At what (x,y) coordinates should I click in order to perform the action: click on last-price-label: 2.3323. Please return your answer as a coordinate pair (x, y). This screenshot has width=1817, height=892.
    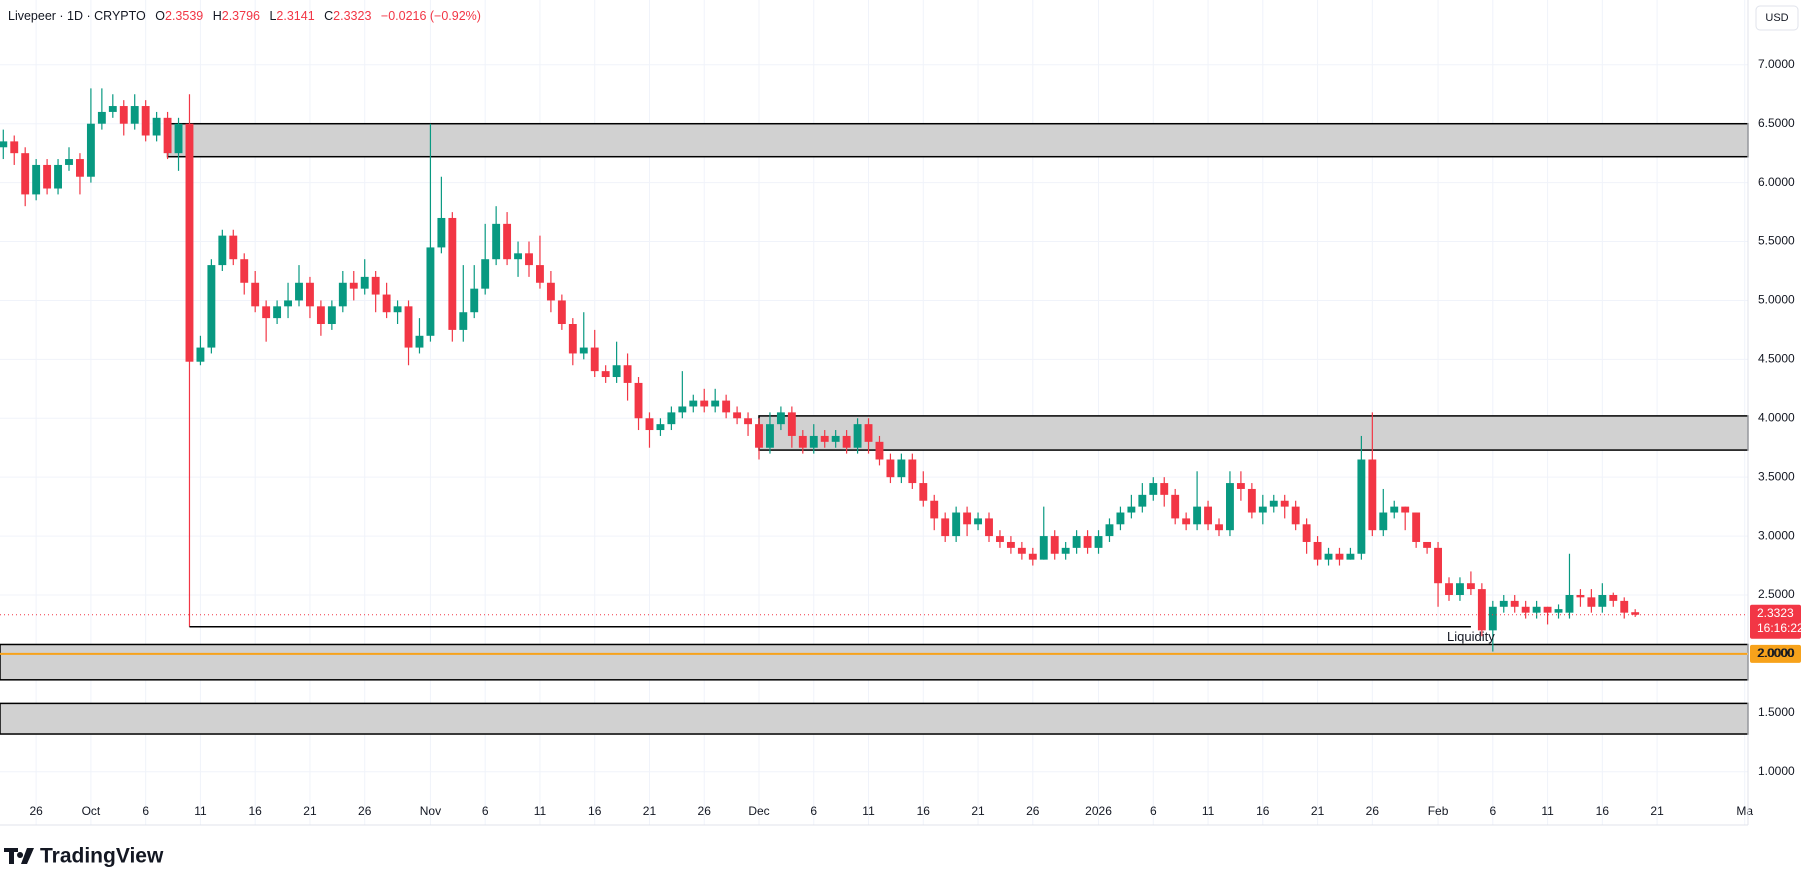
    Looking at the image, I should click on (1775, 613).